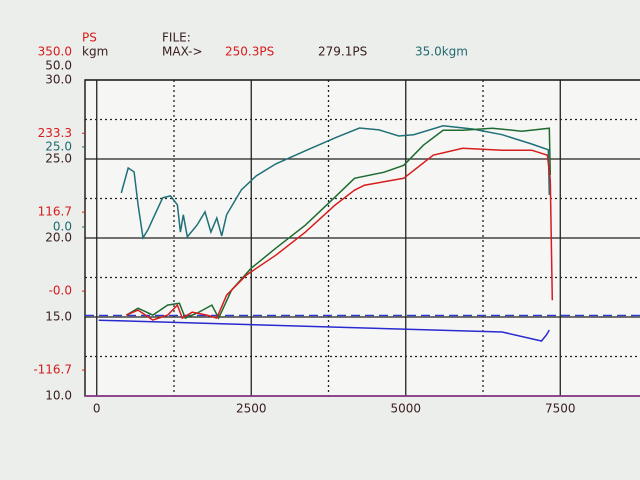  What do you see at coordinates (58, 80) in the screenshot?
I see `y-tick-label: 30.0` at bounding box center [58, 80].